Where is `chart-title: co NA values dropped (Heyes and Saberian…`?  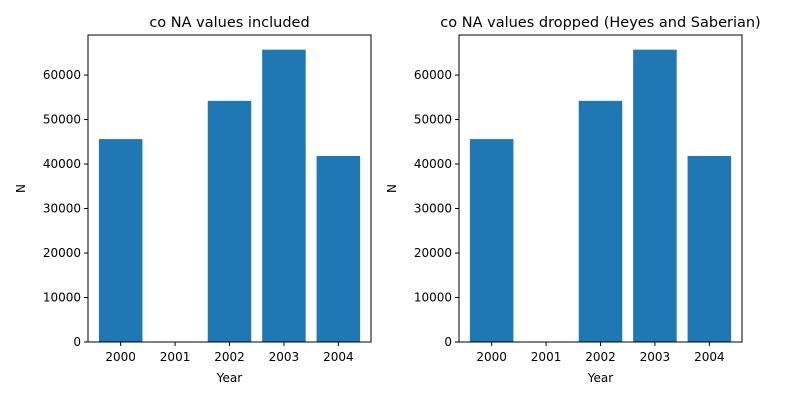 chart-title: co NA values dropped (Heyes and Saberian… is located at coordinates (600, 23).